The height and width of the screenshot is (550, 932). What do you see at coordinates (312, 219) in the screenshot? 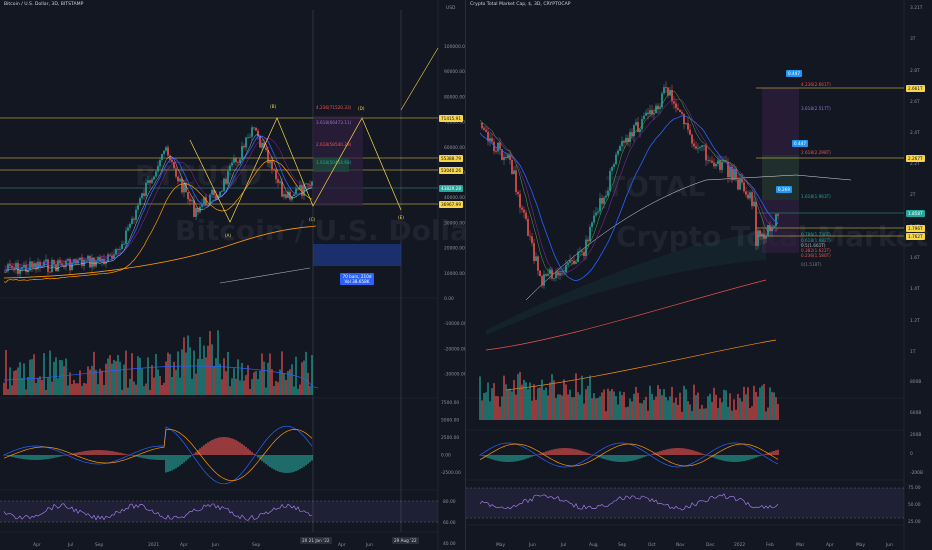
I see `elliott-wave-label: (C)` at bounding box center [312, 219].